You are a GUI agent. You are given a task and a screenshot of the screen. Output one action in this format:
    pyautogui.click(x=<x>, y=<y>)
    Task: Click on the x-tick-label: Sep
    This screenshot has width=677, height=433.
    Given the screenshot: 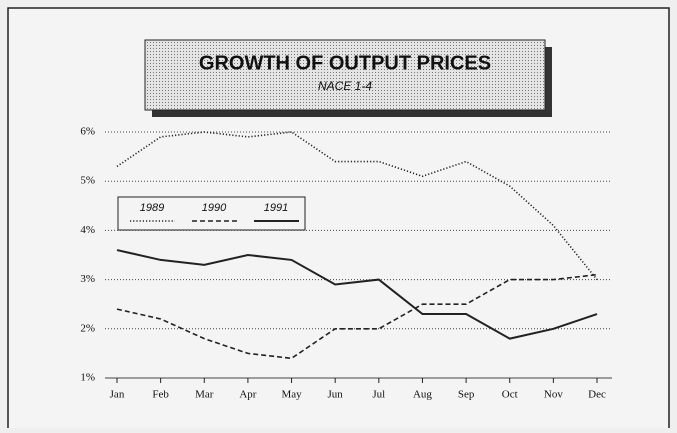 What is the action you would take?
    pyautogui.click(x=466, y=395)
    